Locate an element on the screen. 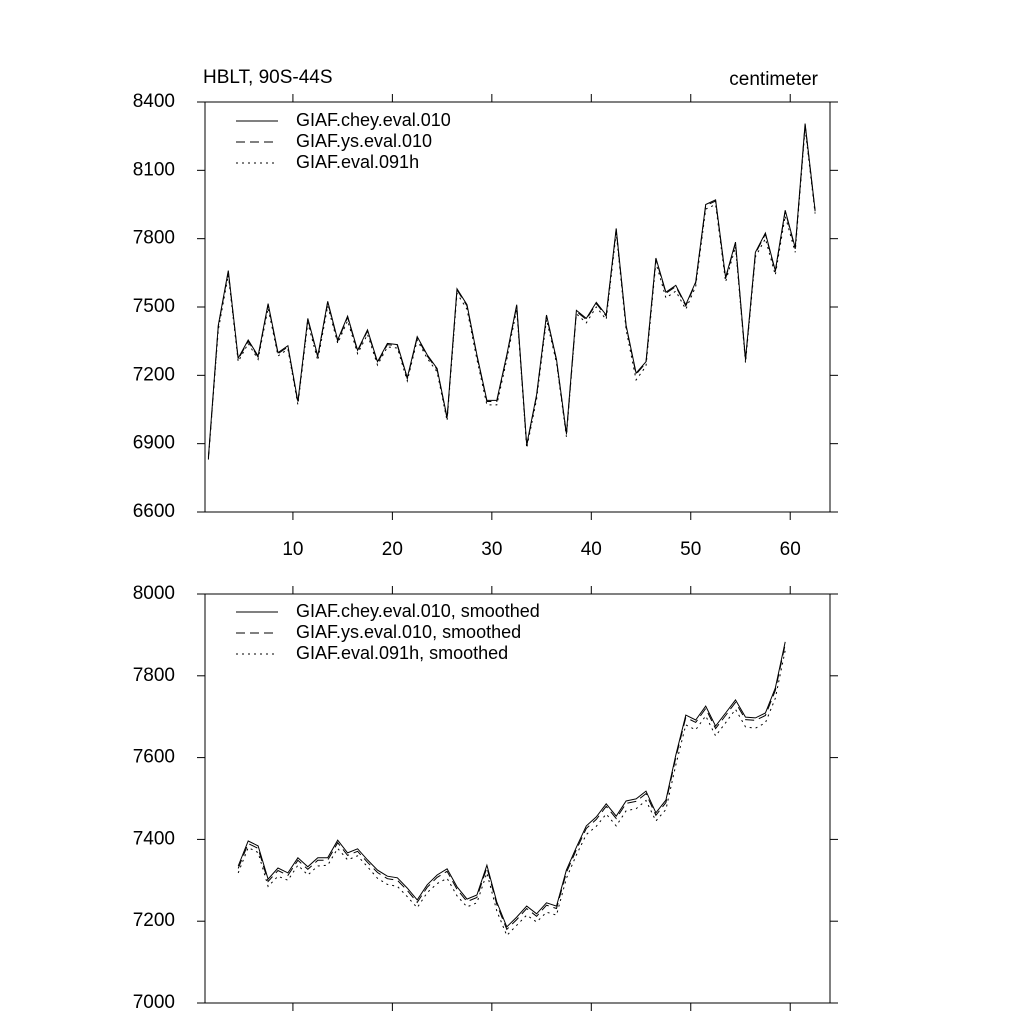 The image size is (1024, 1024). y-tick-label: 8400 is located at coordinates (154, 101).